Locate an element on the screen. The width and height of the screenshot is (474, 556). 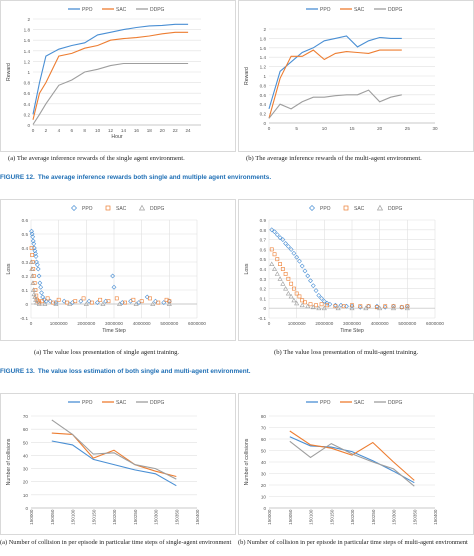
x-tick-label: 2000000 is located at coordinates (324, 323).